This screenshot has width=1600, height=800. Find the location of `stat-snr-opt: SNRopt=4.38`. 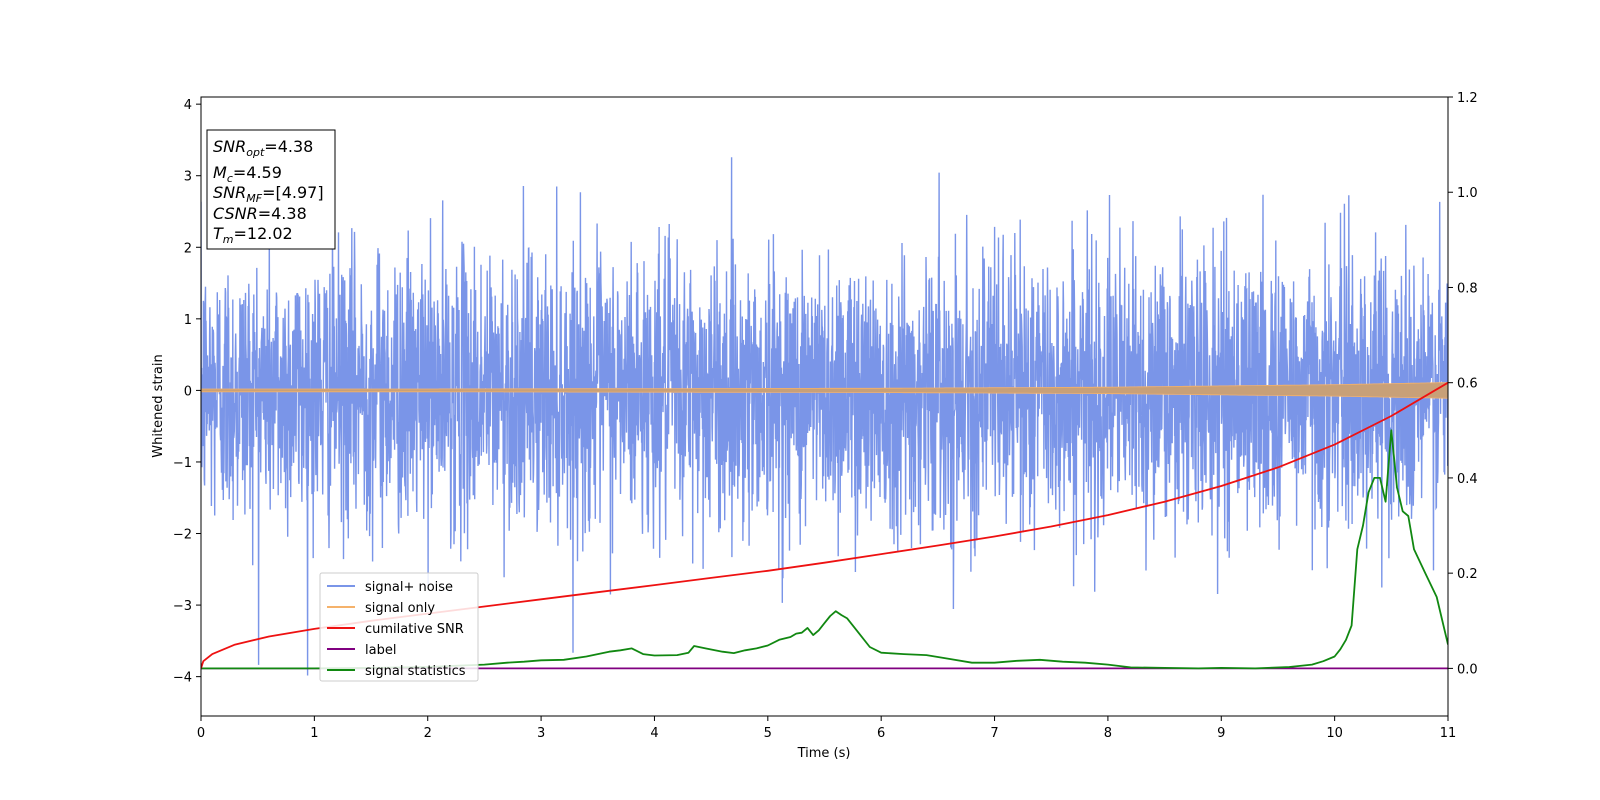

stat-snr-opt: SNRopt=4.38 is located at coordinates (263, 148).